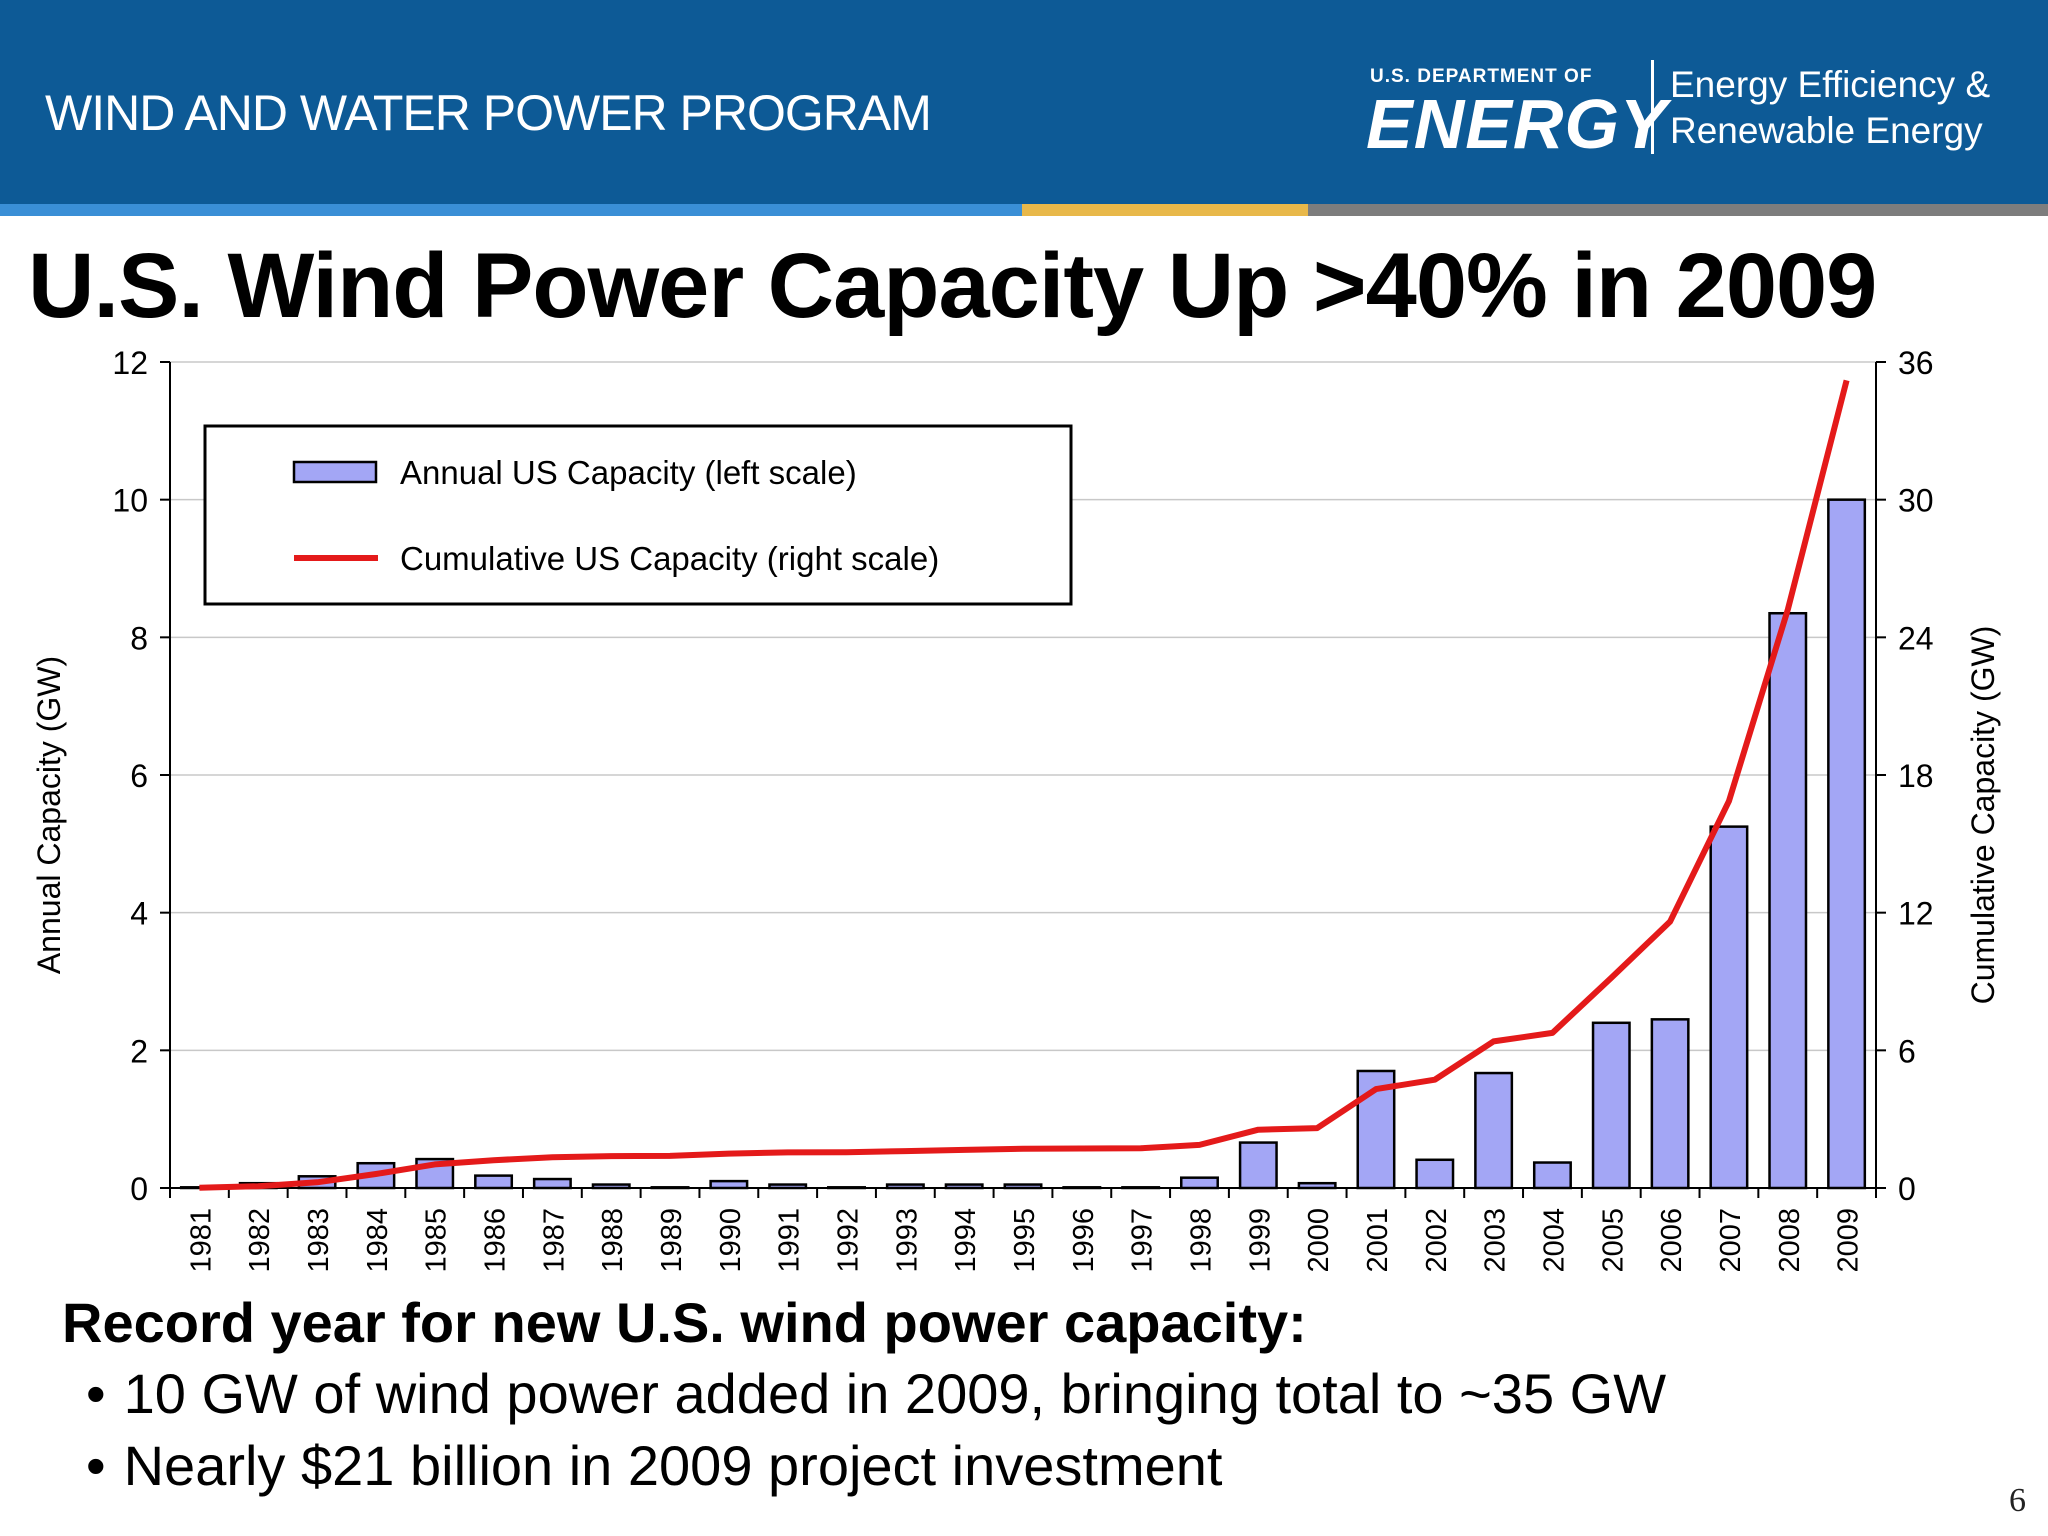  Describe the element at coordinates (1496, 1240) in the screenshot. I see `x-tick-label: 2003` at that location.